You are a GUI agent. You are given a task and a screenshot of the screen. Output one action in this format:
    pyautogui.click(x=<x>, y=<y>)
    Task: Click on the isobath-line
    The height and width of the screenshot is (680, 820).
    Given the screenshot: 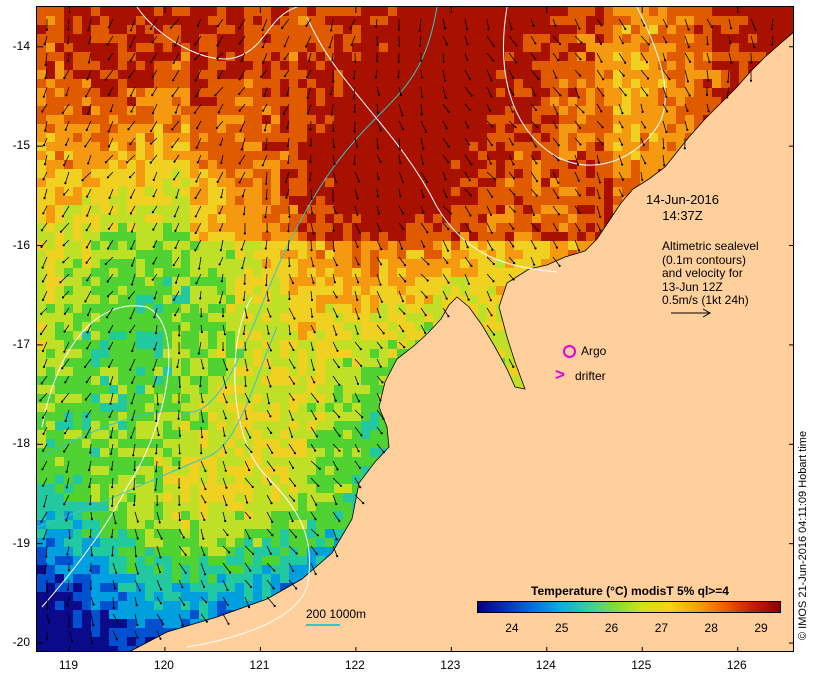 What is the action you would take?
    pyautogui.click(x=157, y=427)
    